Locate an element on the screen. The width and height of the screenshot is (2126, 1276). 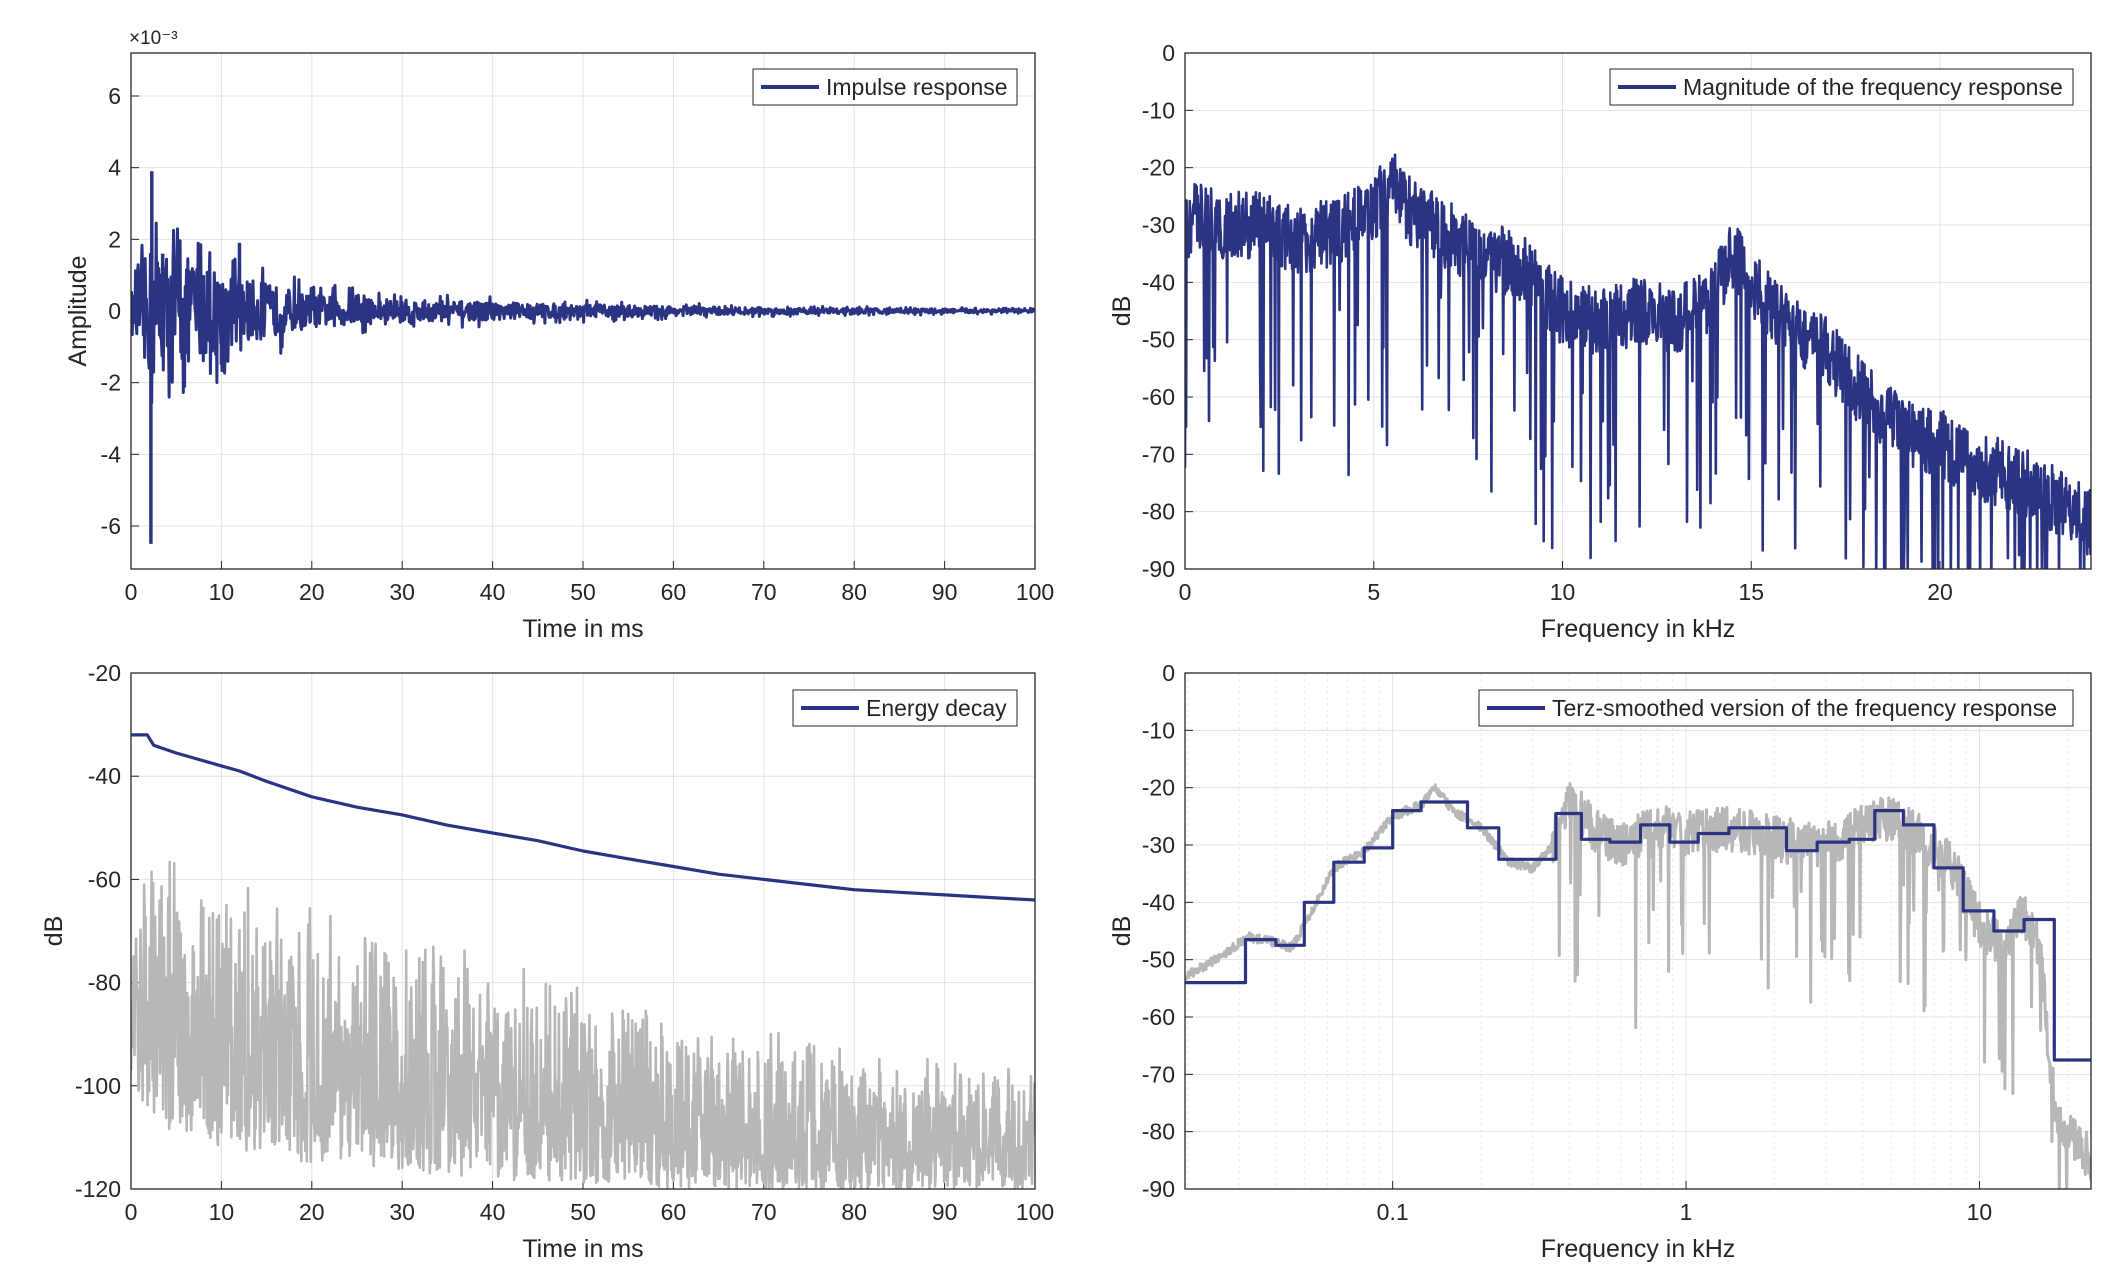
y-tick-label: 6 is located at coordinates (114, 96).